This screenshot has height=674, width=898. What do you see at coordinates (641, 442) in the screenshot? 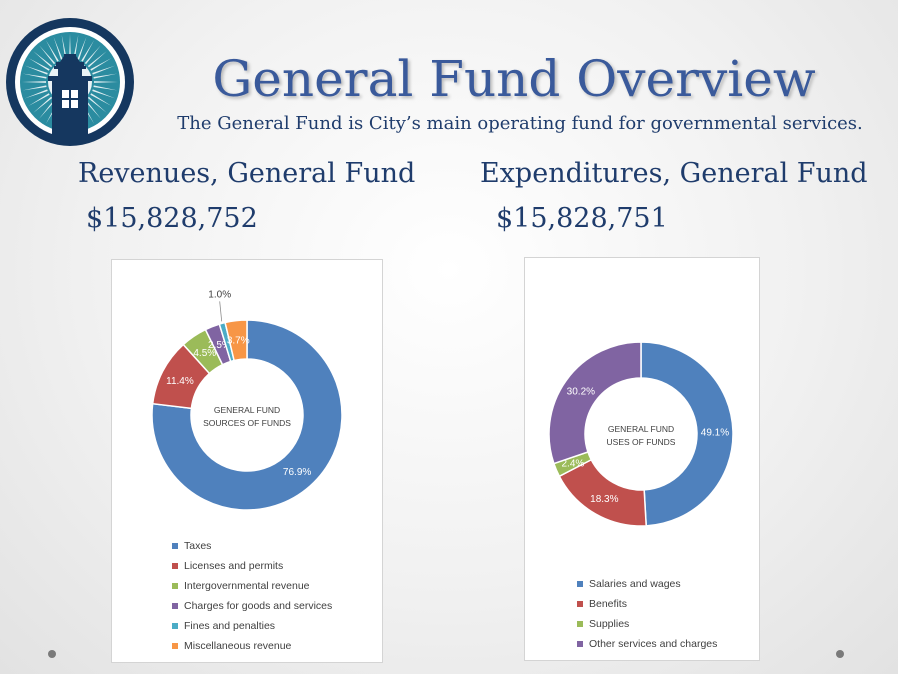
I see `donut-center-label: USES OF FUNDS` at bounding box center [641, 442].